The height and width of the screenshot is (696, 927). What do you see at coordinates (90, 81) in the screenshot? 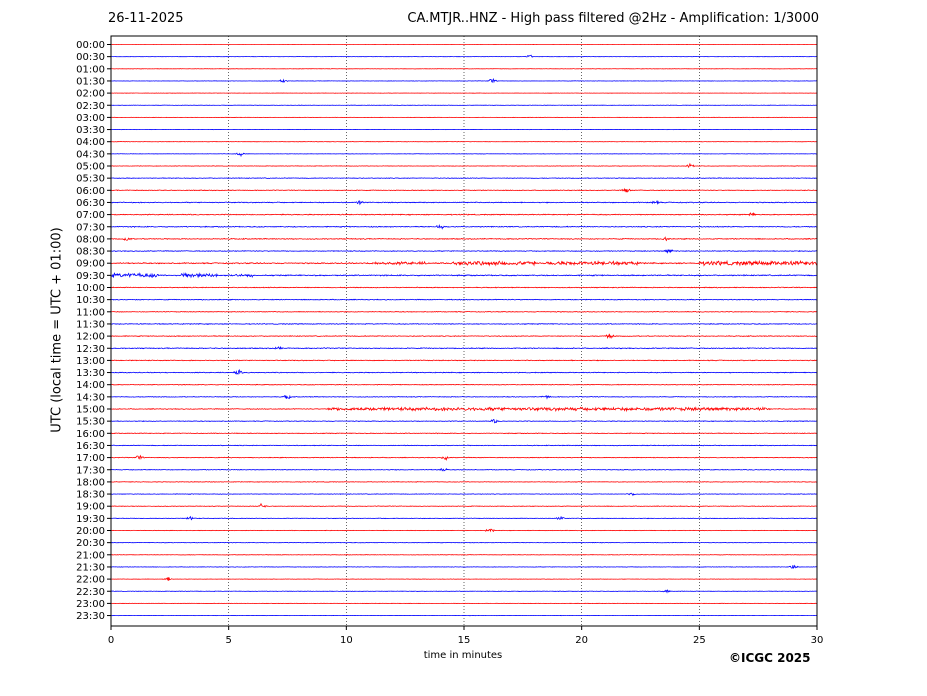
I see `row-tick-label: 01:30` at bounding box center [90, 81].